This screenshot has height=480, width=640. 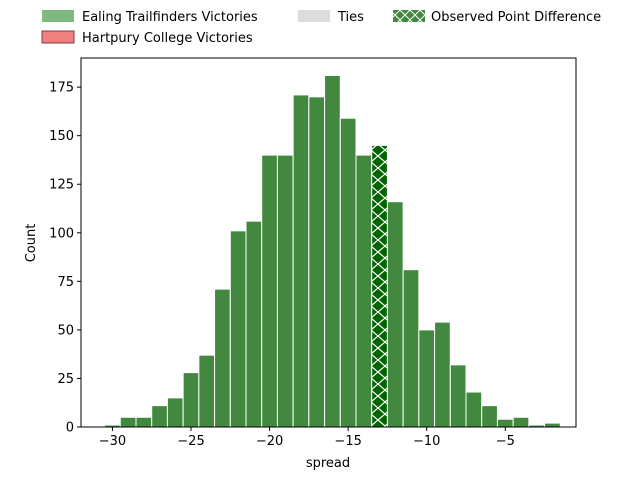 I want to click on y-tick-label: 150, so click(x=61, y=136).